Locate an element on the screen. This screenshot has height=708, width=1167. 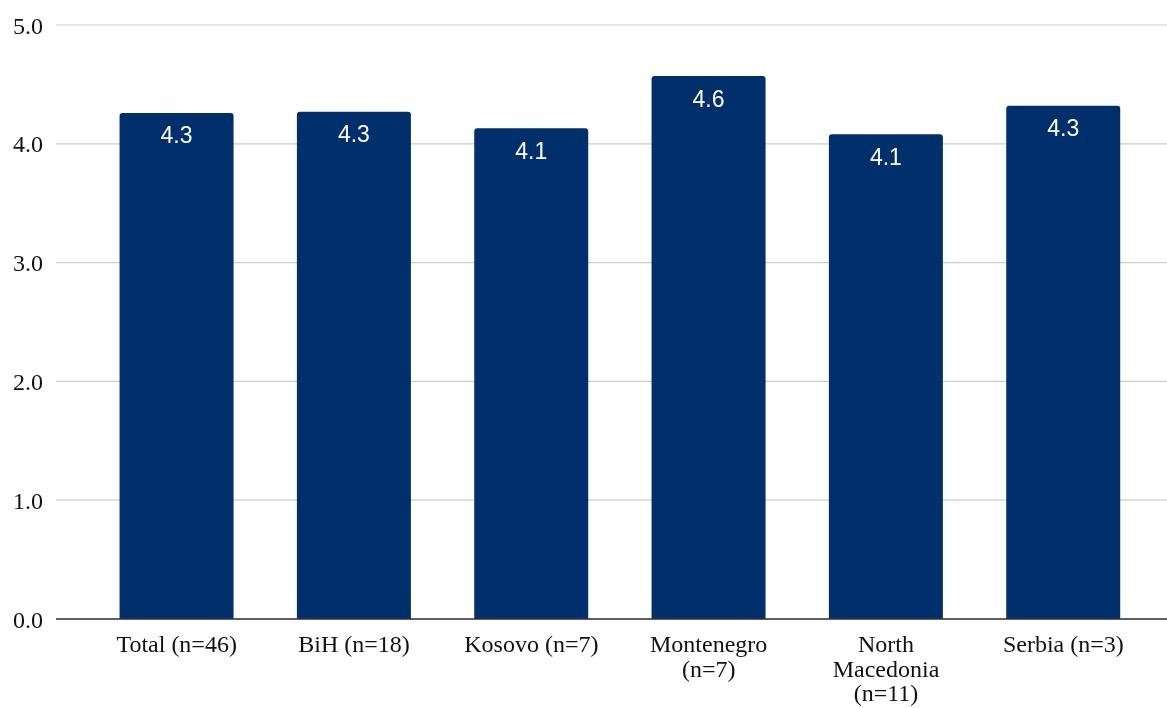
y-tick-label: 5.0 is located at coordinates (28, 25).